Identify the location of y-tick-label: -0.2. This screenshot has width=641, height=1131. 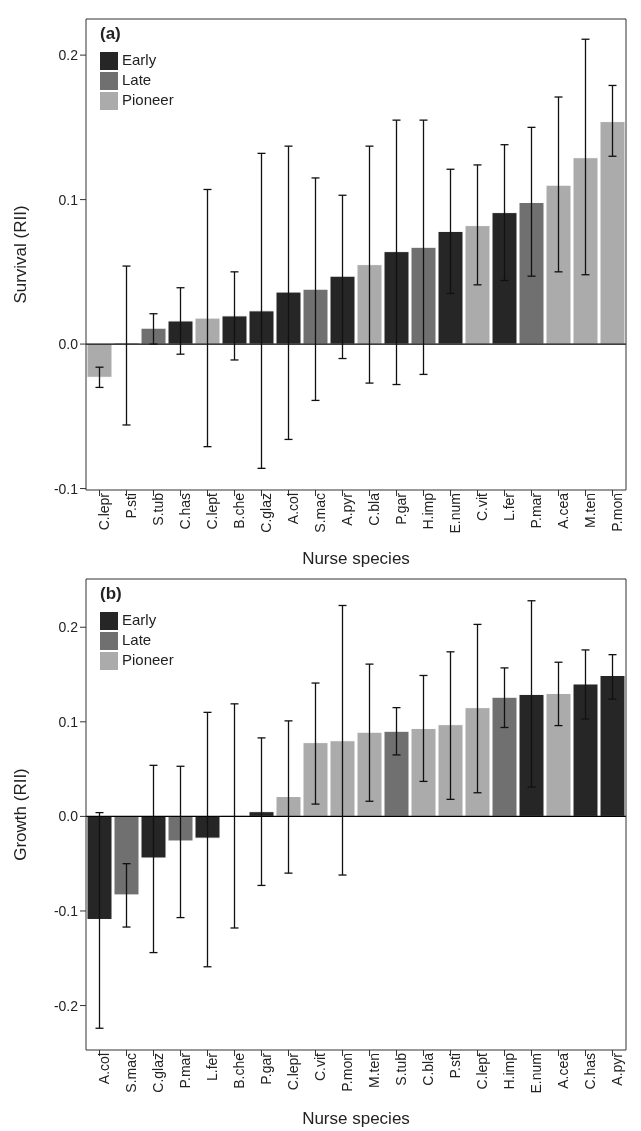
(66, 1005).